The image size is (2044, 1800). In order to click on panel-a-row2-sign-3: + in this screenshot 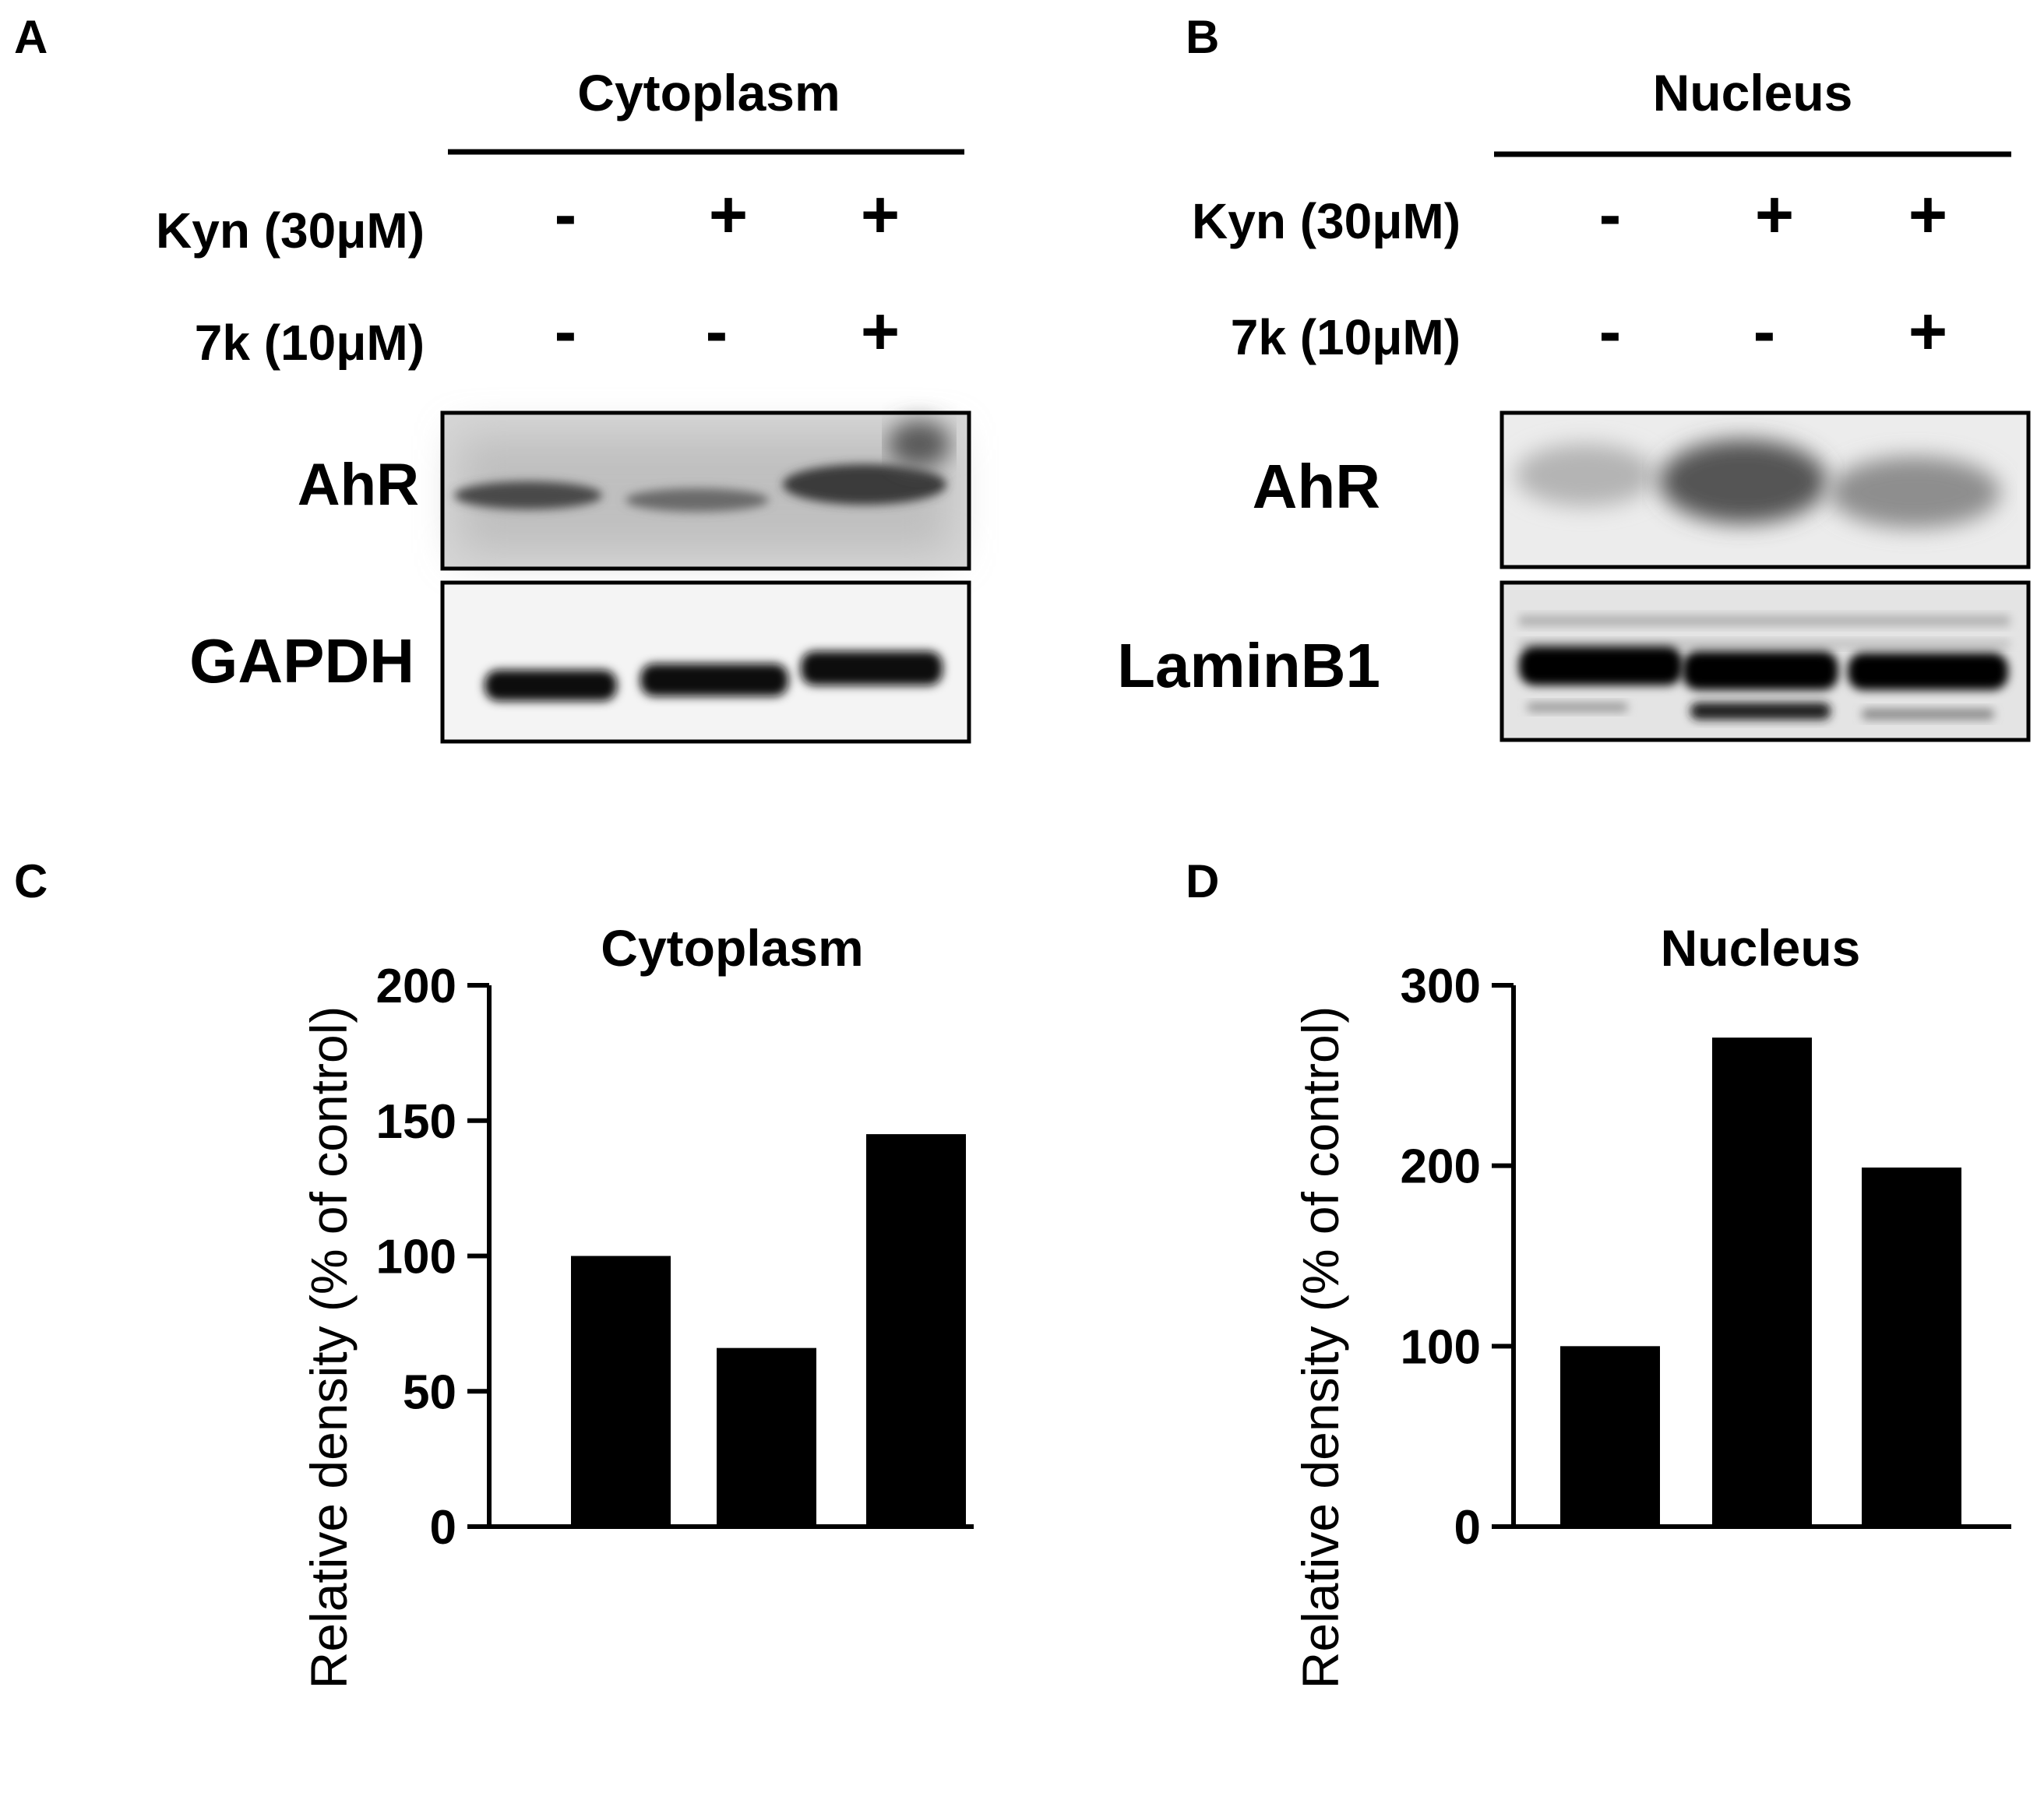, I will do `click(880, 331)`.